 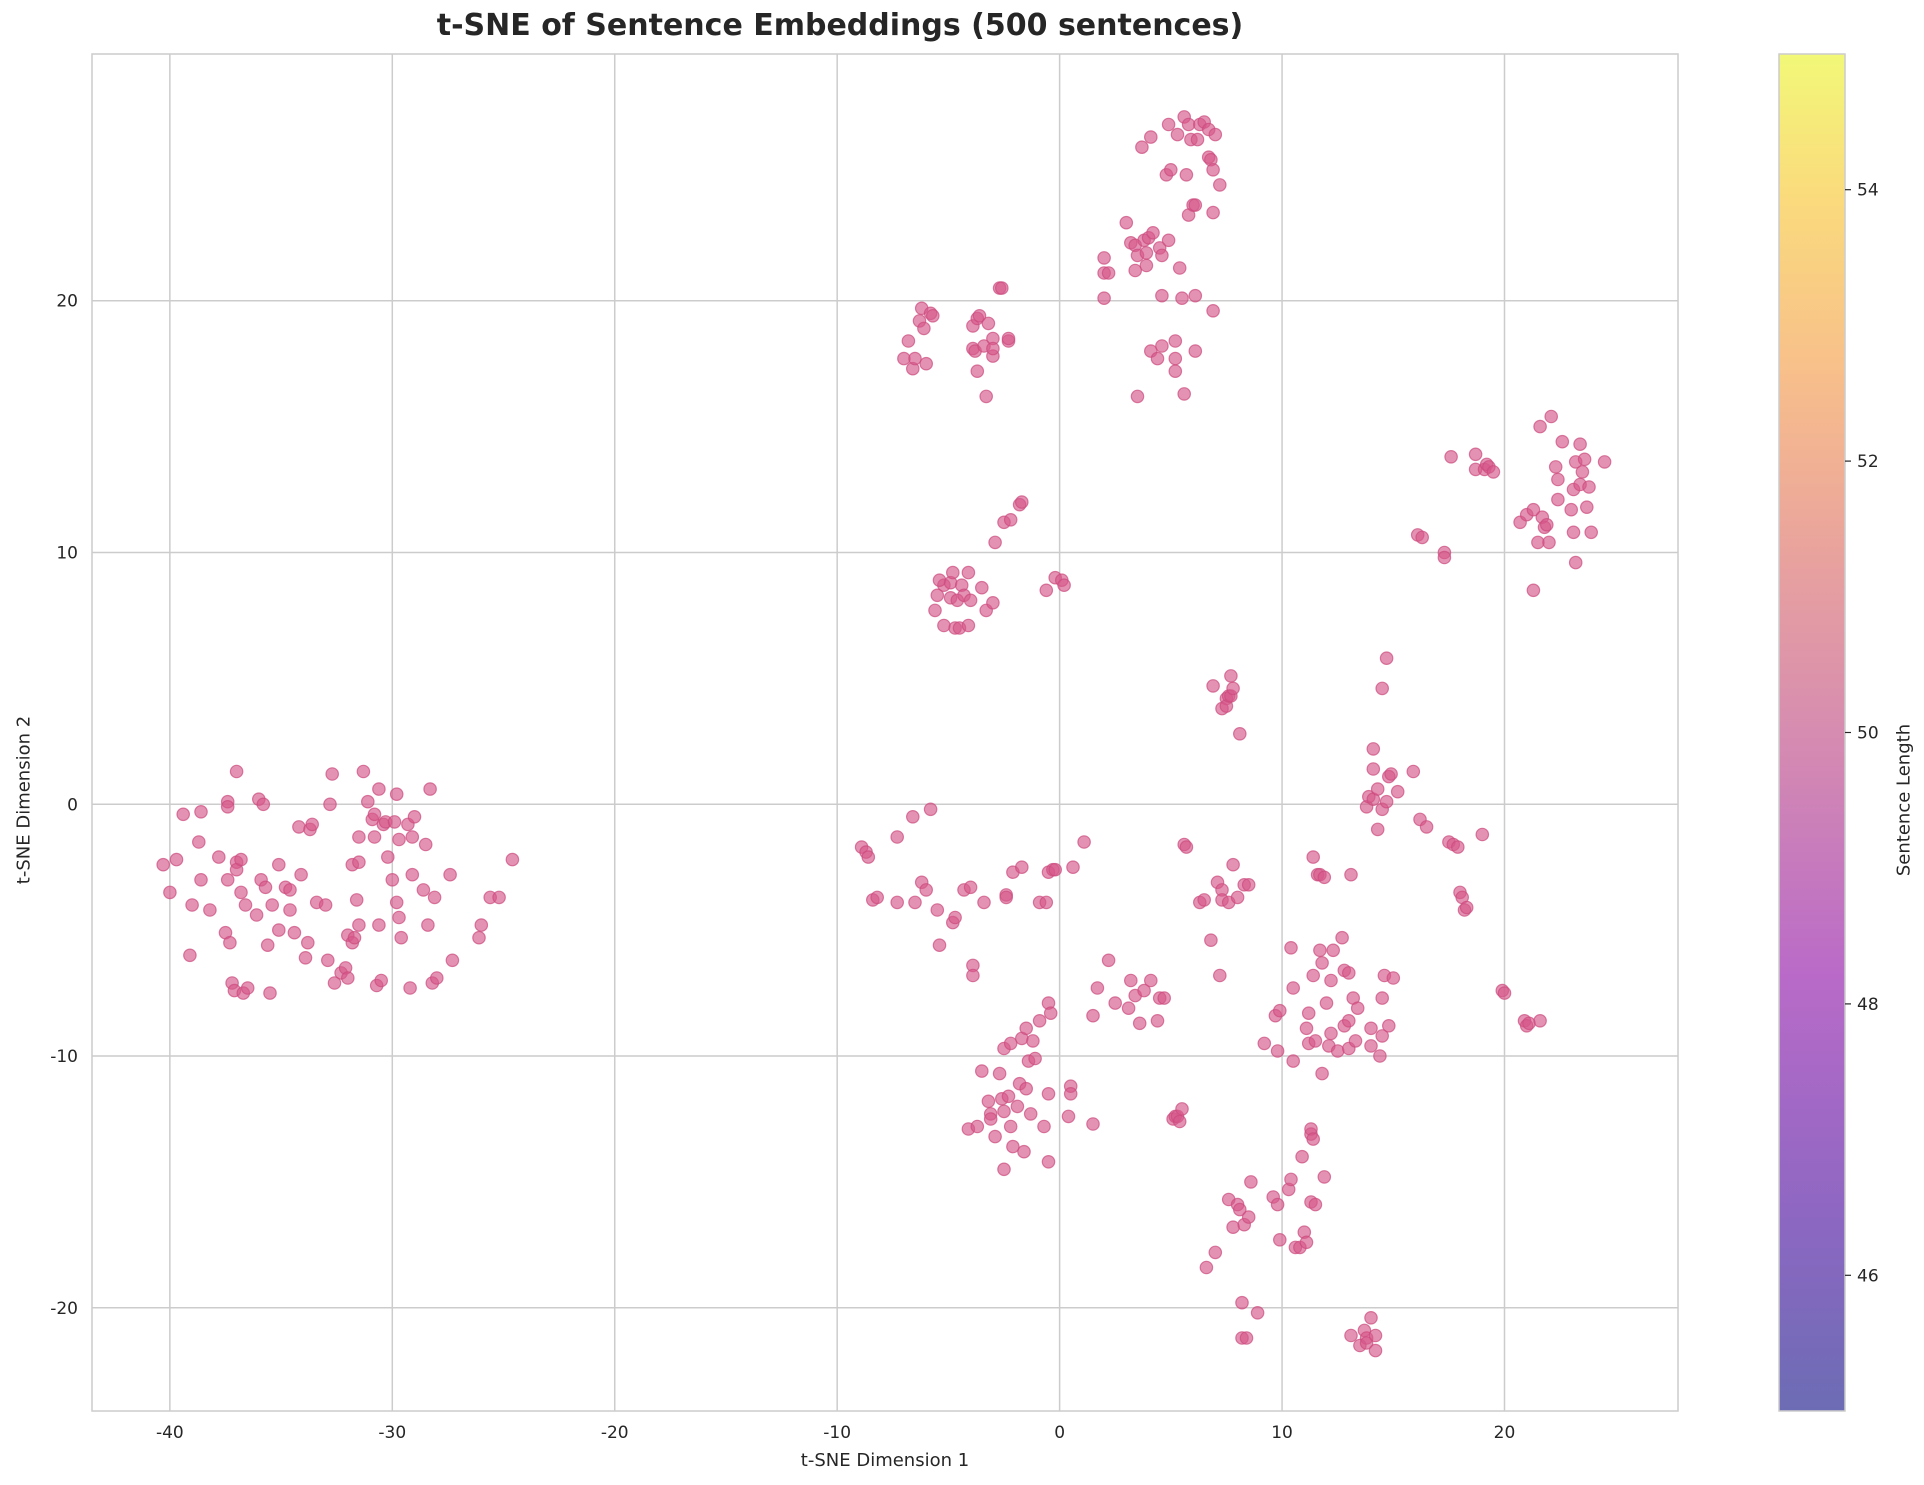 I want to click on x-tick-label: -40, so click(x=170, y=1433).